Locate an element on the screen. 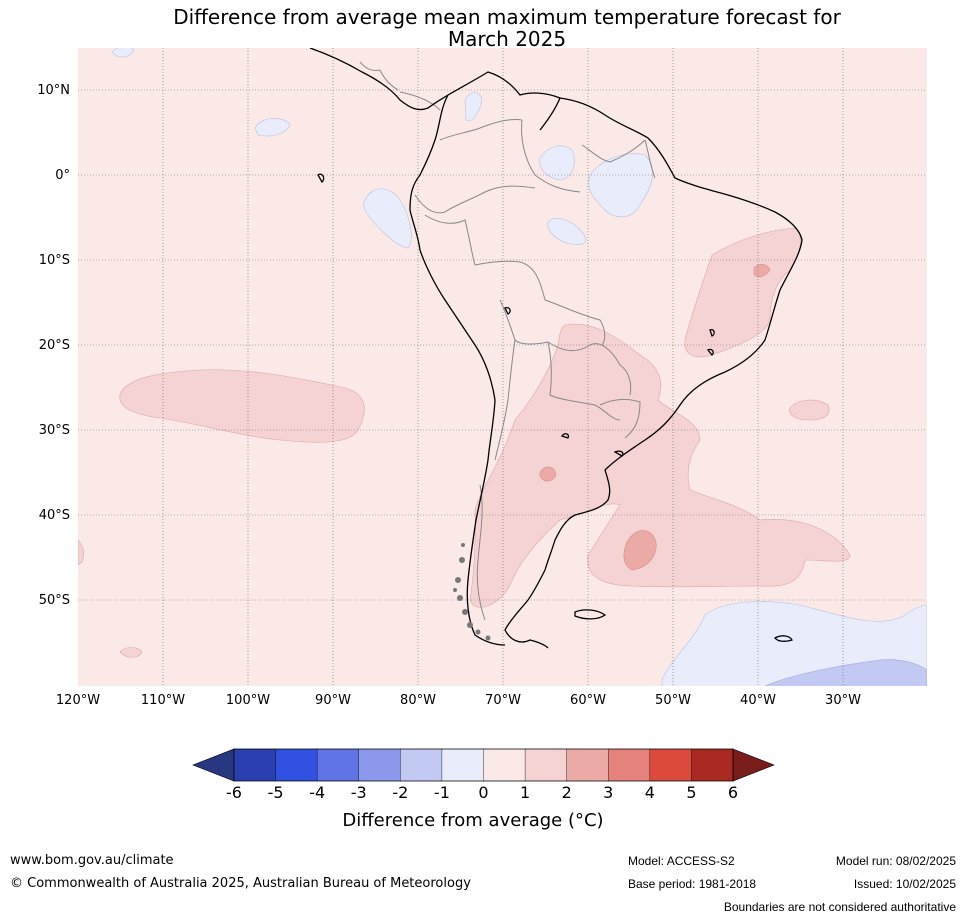 This screenshot has height=919, width=965. lon-label-90w: 90°W is located at coordinates (333, 700).